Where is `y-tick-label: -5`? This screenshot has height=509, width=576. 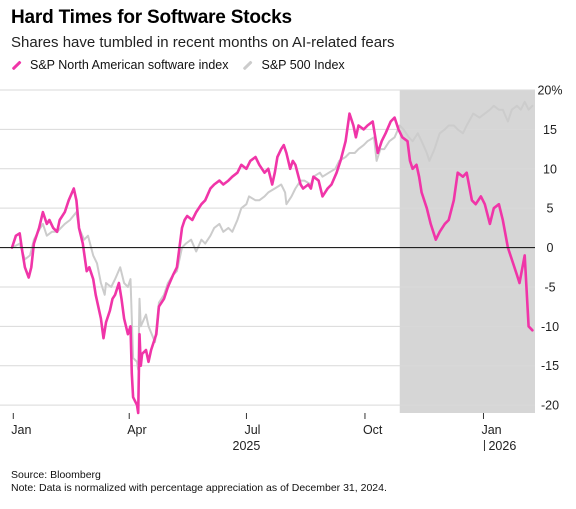
y-tick-label: -5 is located at coordinates (549, 287).